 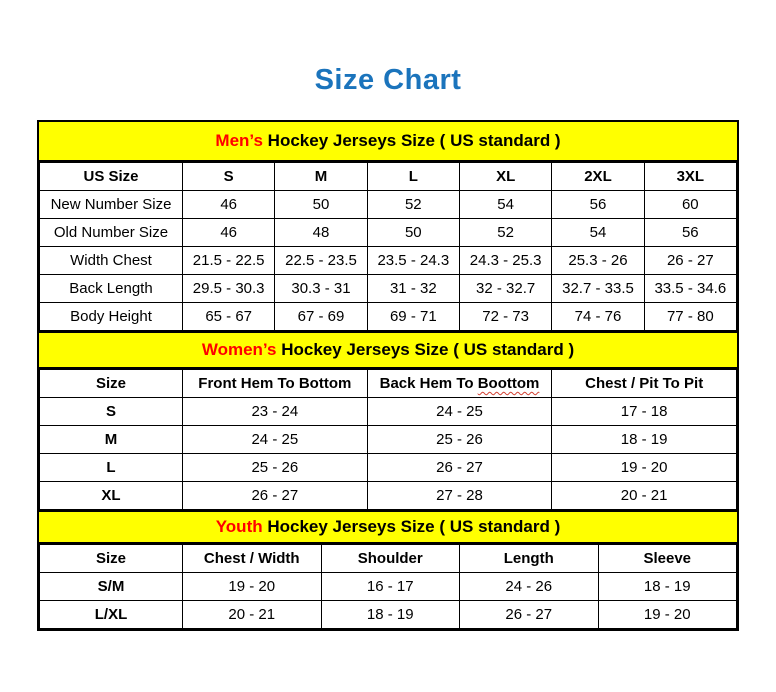 What do you see at coordinates (388, 495) in the screenshot?
I see `womens-row-xl: XL 26 - 27 27 - 28 20 - 21` at bounding box center [388, 495].